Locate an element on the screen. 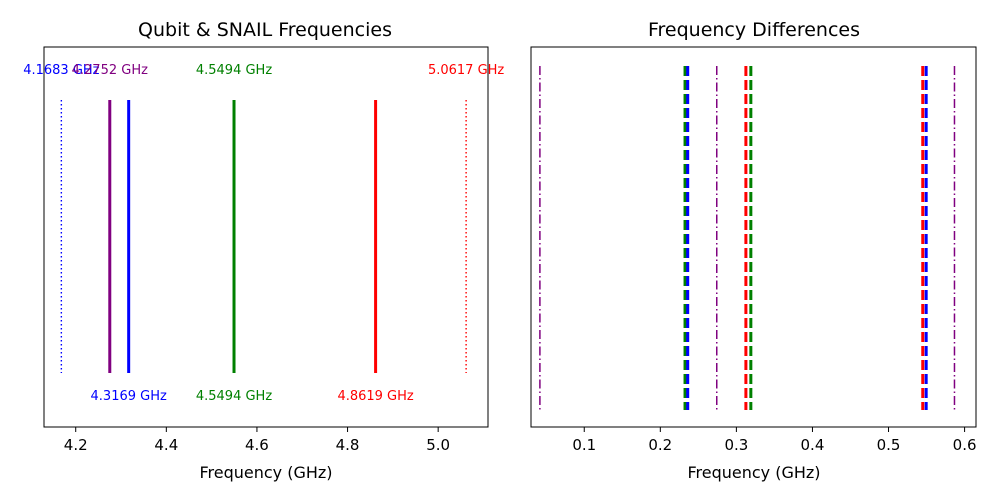  x-tick-label: 0.1 is located at coordinates (584, 445).